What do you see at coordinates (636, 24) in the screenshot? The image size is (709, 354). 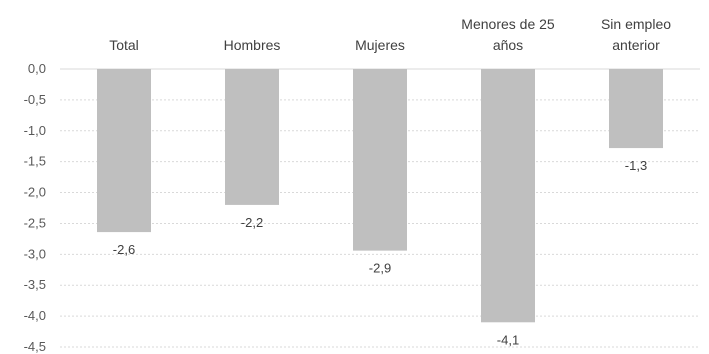 I see `category-label: Sin empleo` at bounding box center [636, 24].